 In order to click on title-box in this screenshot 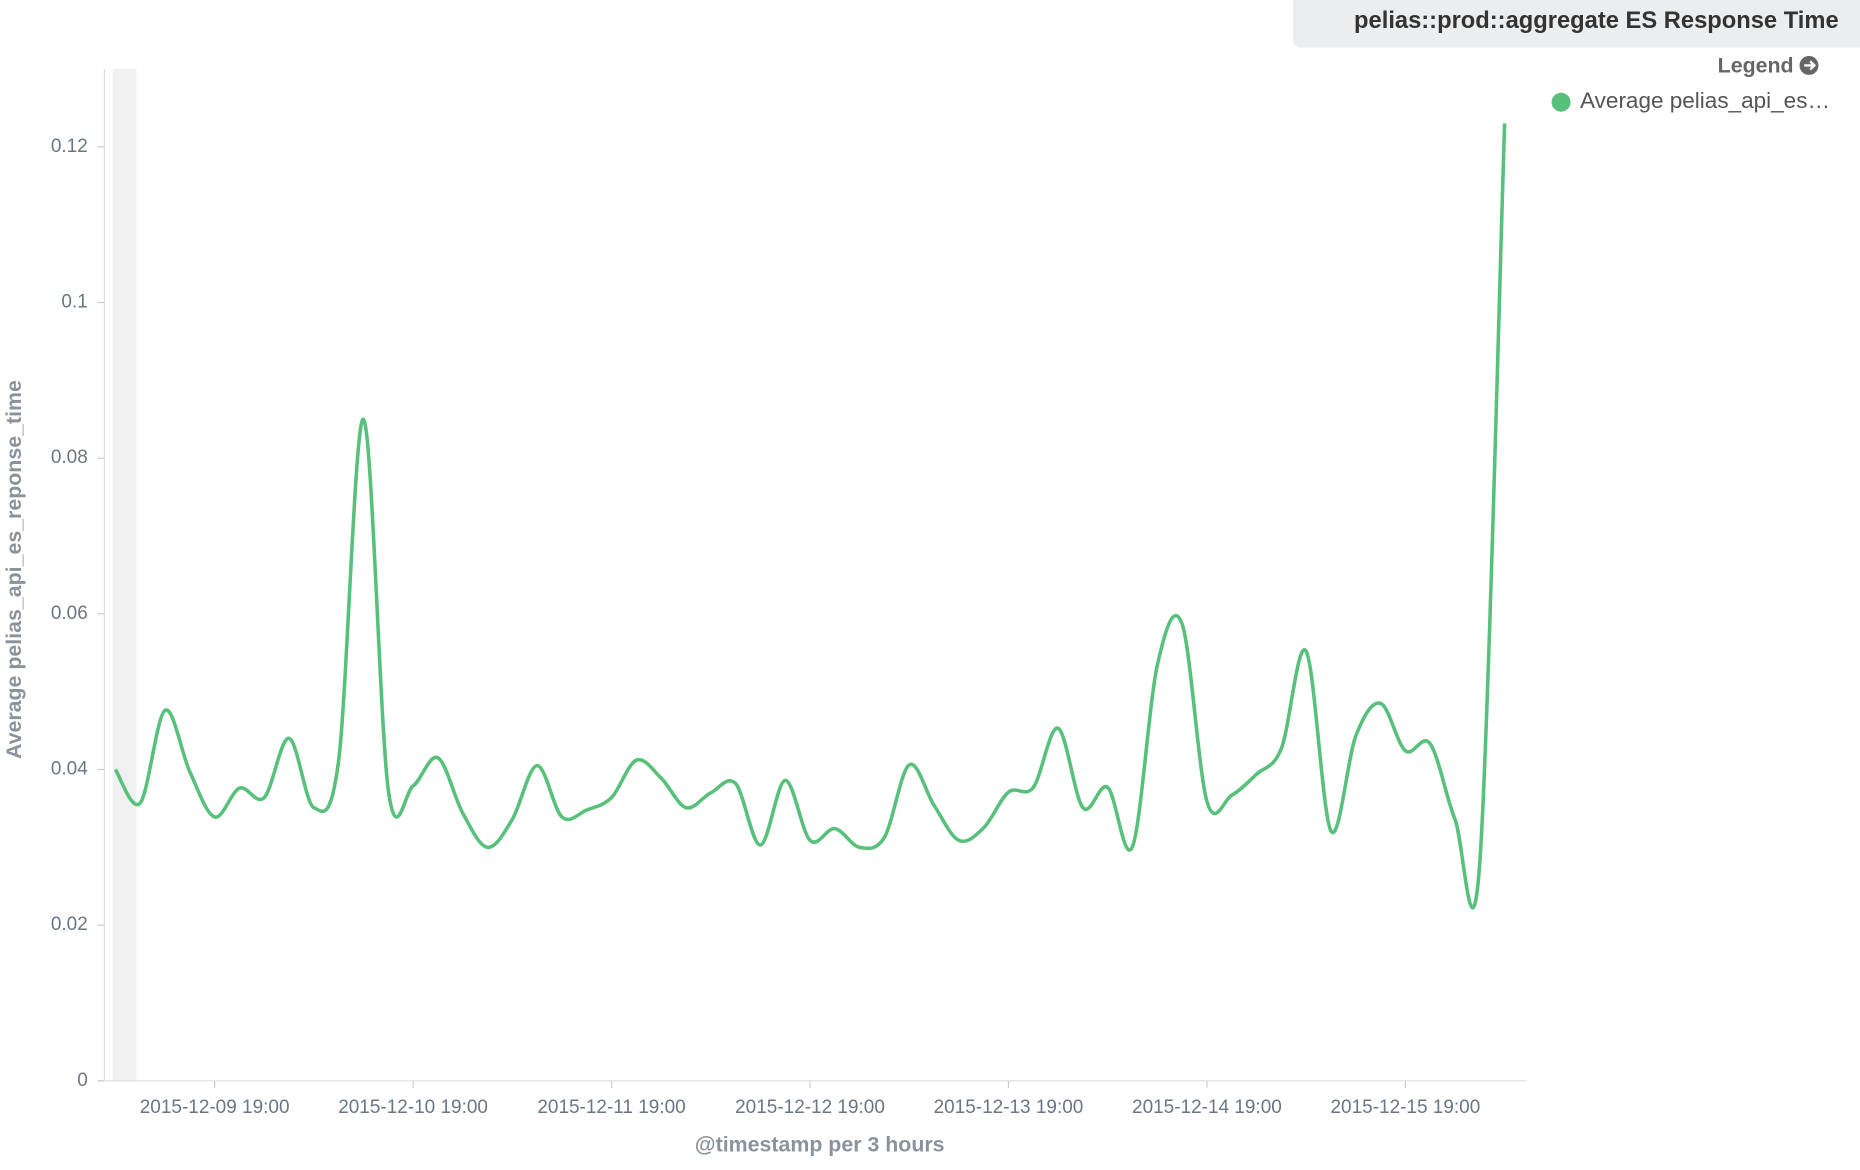, I will do `click(1576, 24)`.